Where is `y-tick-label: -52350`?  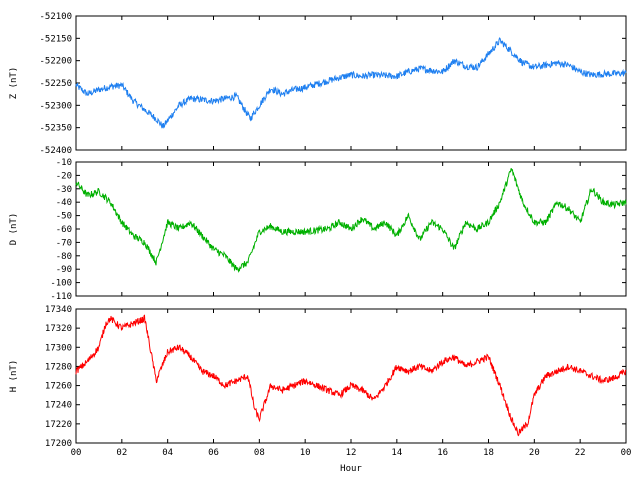
y-tick-label: -52350 is located at coordinates (55, 129).